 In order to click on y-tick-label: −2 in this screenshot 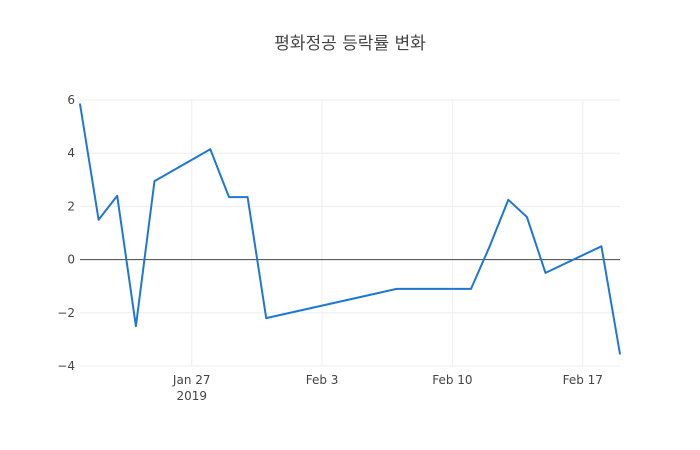, I will do `click(66, 313)`.